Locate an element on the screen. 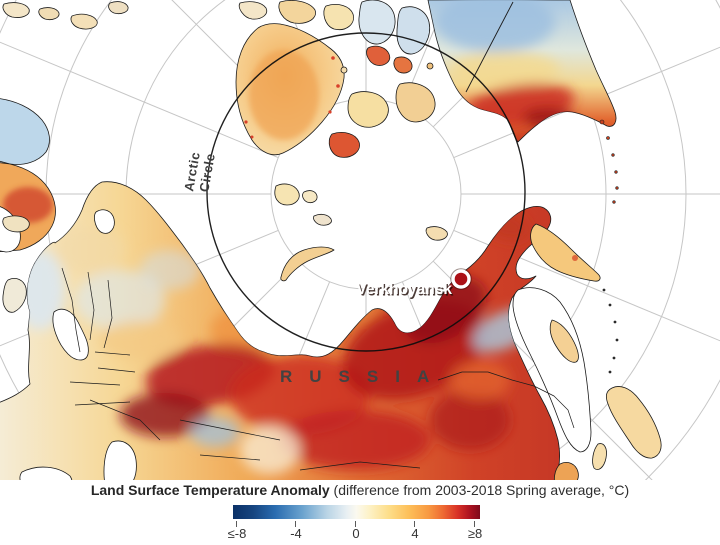 Image resolution: width=720 pixels, height=545 pixels. verkhoyansk-label-shadow: Verkhoyansk is located at coordinates (406, 290).